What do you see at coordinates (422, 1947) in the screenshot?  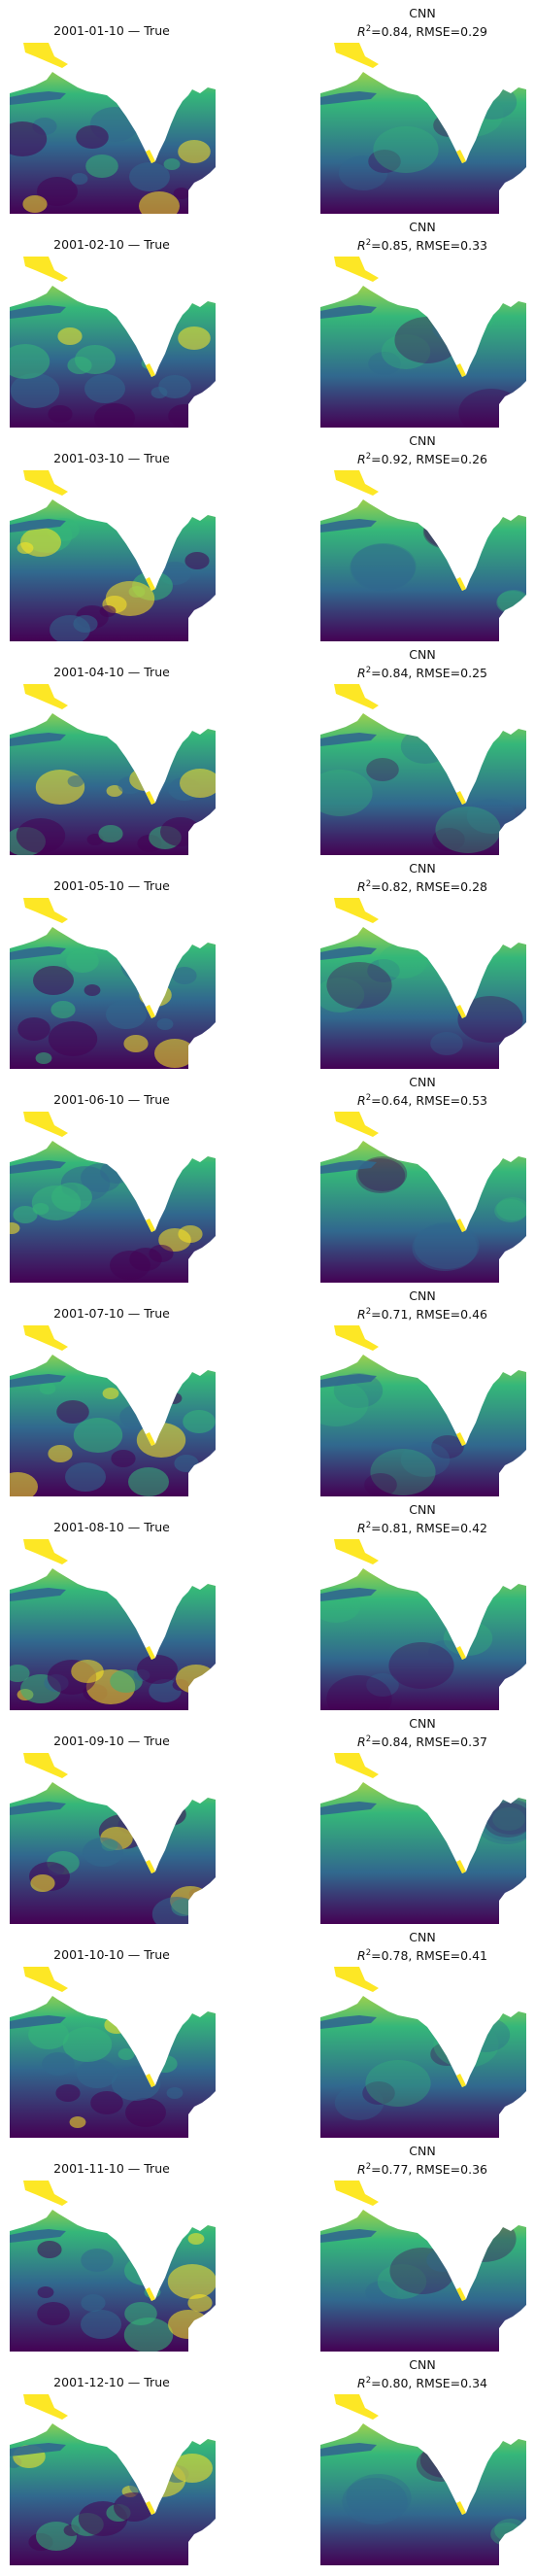 I see `prediction-map-title: CNN R2=0.78, RMSE=0.41` at bounding box center [422, 1947].